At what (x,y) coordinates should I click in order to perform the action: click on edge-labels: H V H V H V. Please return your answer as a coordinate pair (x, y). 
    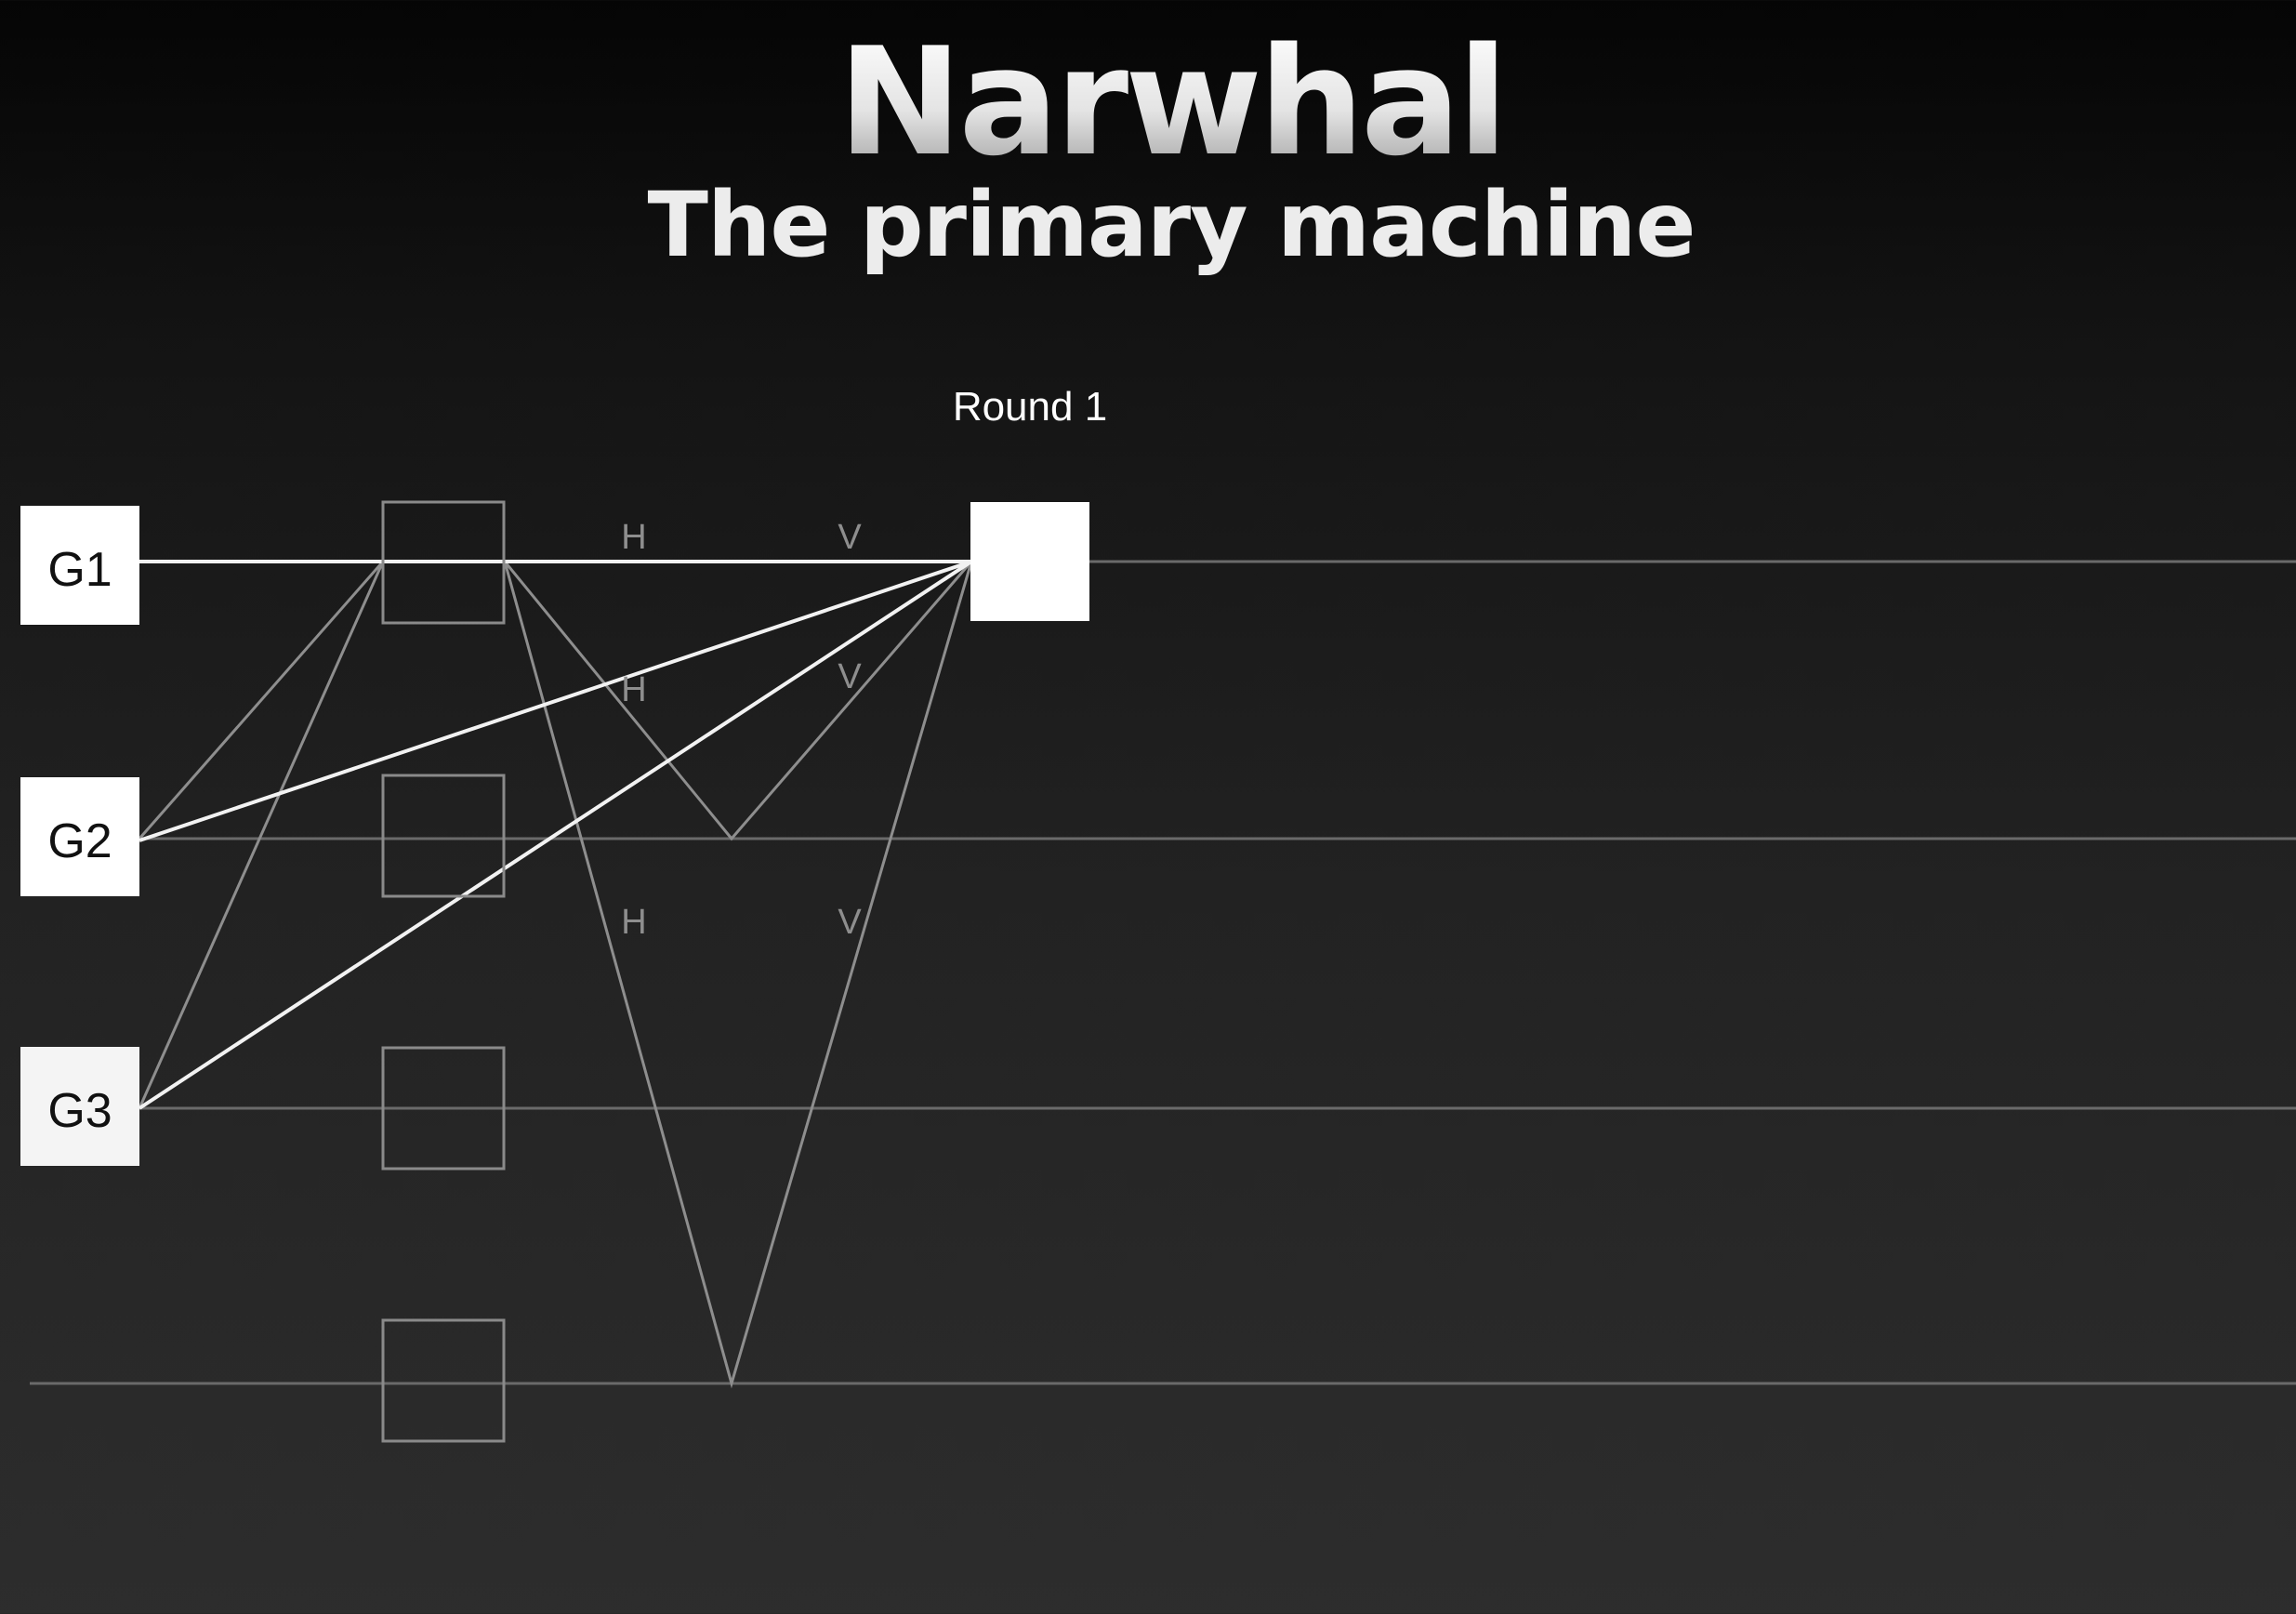
    Looking at the image, I should click on (742, 730).